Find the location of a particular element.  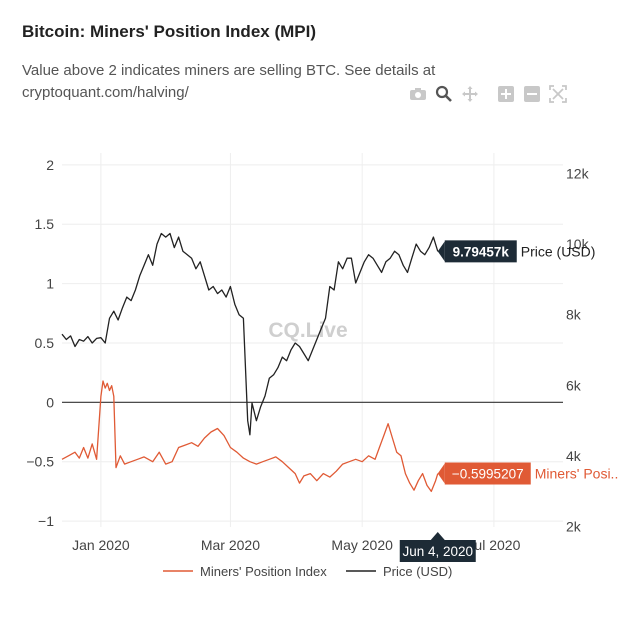

y-right-tick-label: 6k is located at coordinates (574, 385).